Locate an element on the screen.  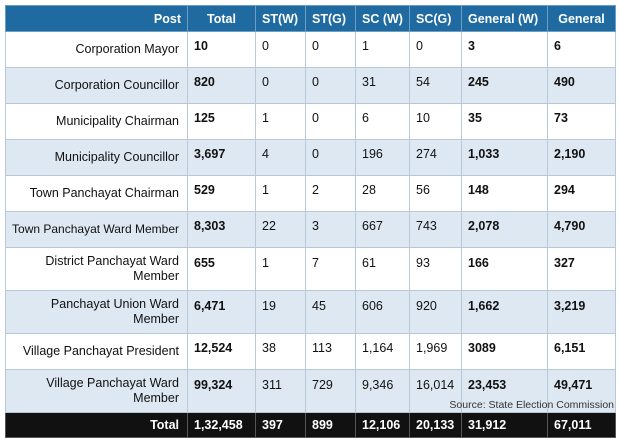
header-st-w: ST(W) is located at coordinates (280, 18).